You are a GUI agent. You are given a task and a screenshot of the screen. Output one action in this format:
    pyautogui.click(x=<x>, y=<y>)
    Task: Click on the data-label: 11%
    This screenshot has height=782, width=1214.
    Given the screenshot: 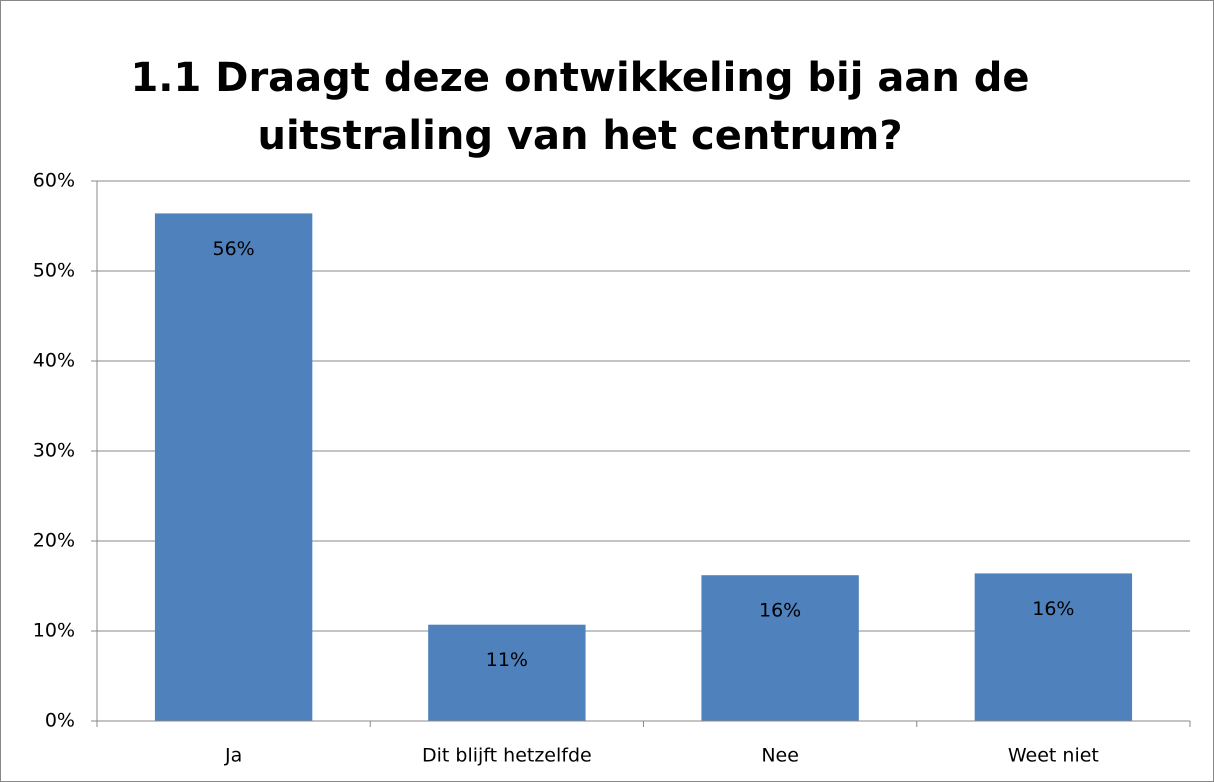 What is the action you would take?
    pyautogui.click(x=507, y=660)
    